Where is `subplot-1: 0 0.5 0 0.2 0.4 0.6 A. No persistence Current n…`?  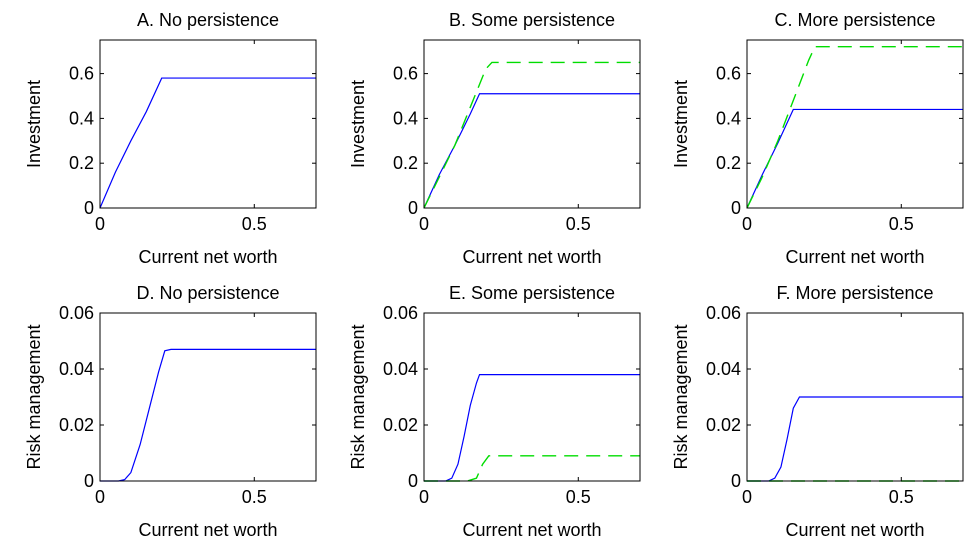
subplot-1: 0 0.5 0 0.2 0.4 0.6 A. No persistence Current n… is located at coordinates (170, 138).